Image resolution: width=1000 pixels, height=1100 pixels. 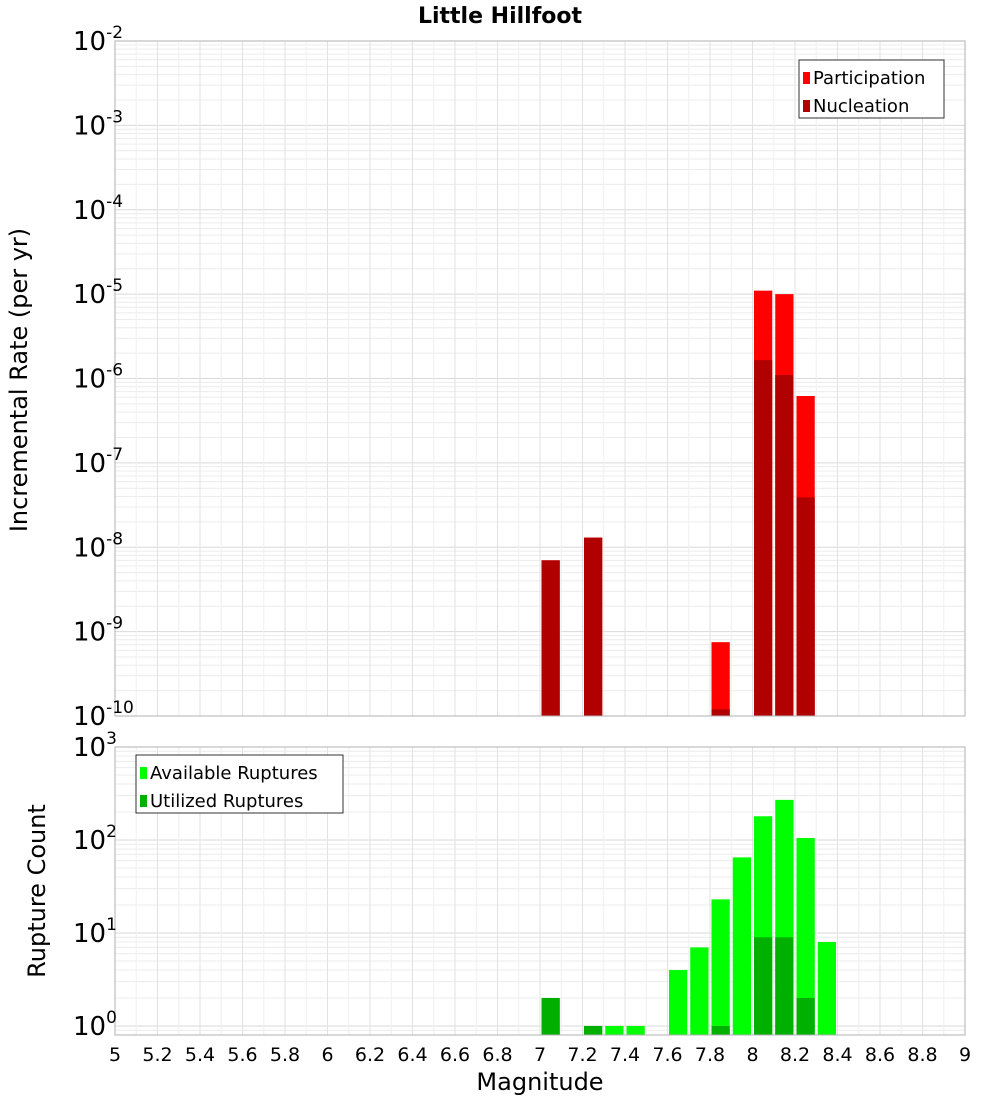 What do you see at coordinates (95, 885) in the screenshot?
I see `y-tick-labels: 10³ 10² 10¹ 10⁰` at bounding box center [95, 885].